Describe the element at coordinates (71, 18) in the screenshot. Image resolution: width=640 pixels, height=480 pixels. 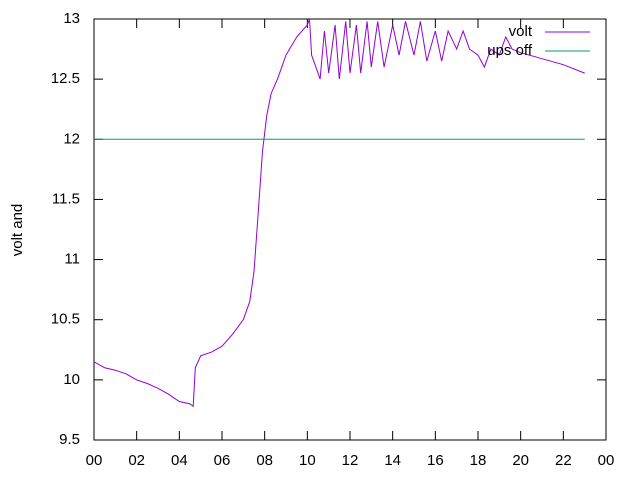
I see `y-tick-label: 13` at that location.